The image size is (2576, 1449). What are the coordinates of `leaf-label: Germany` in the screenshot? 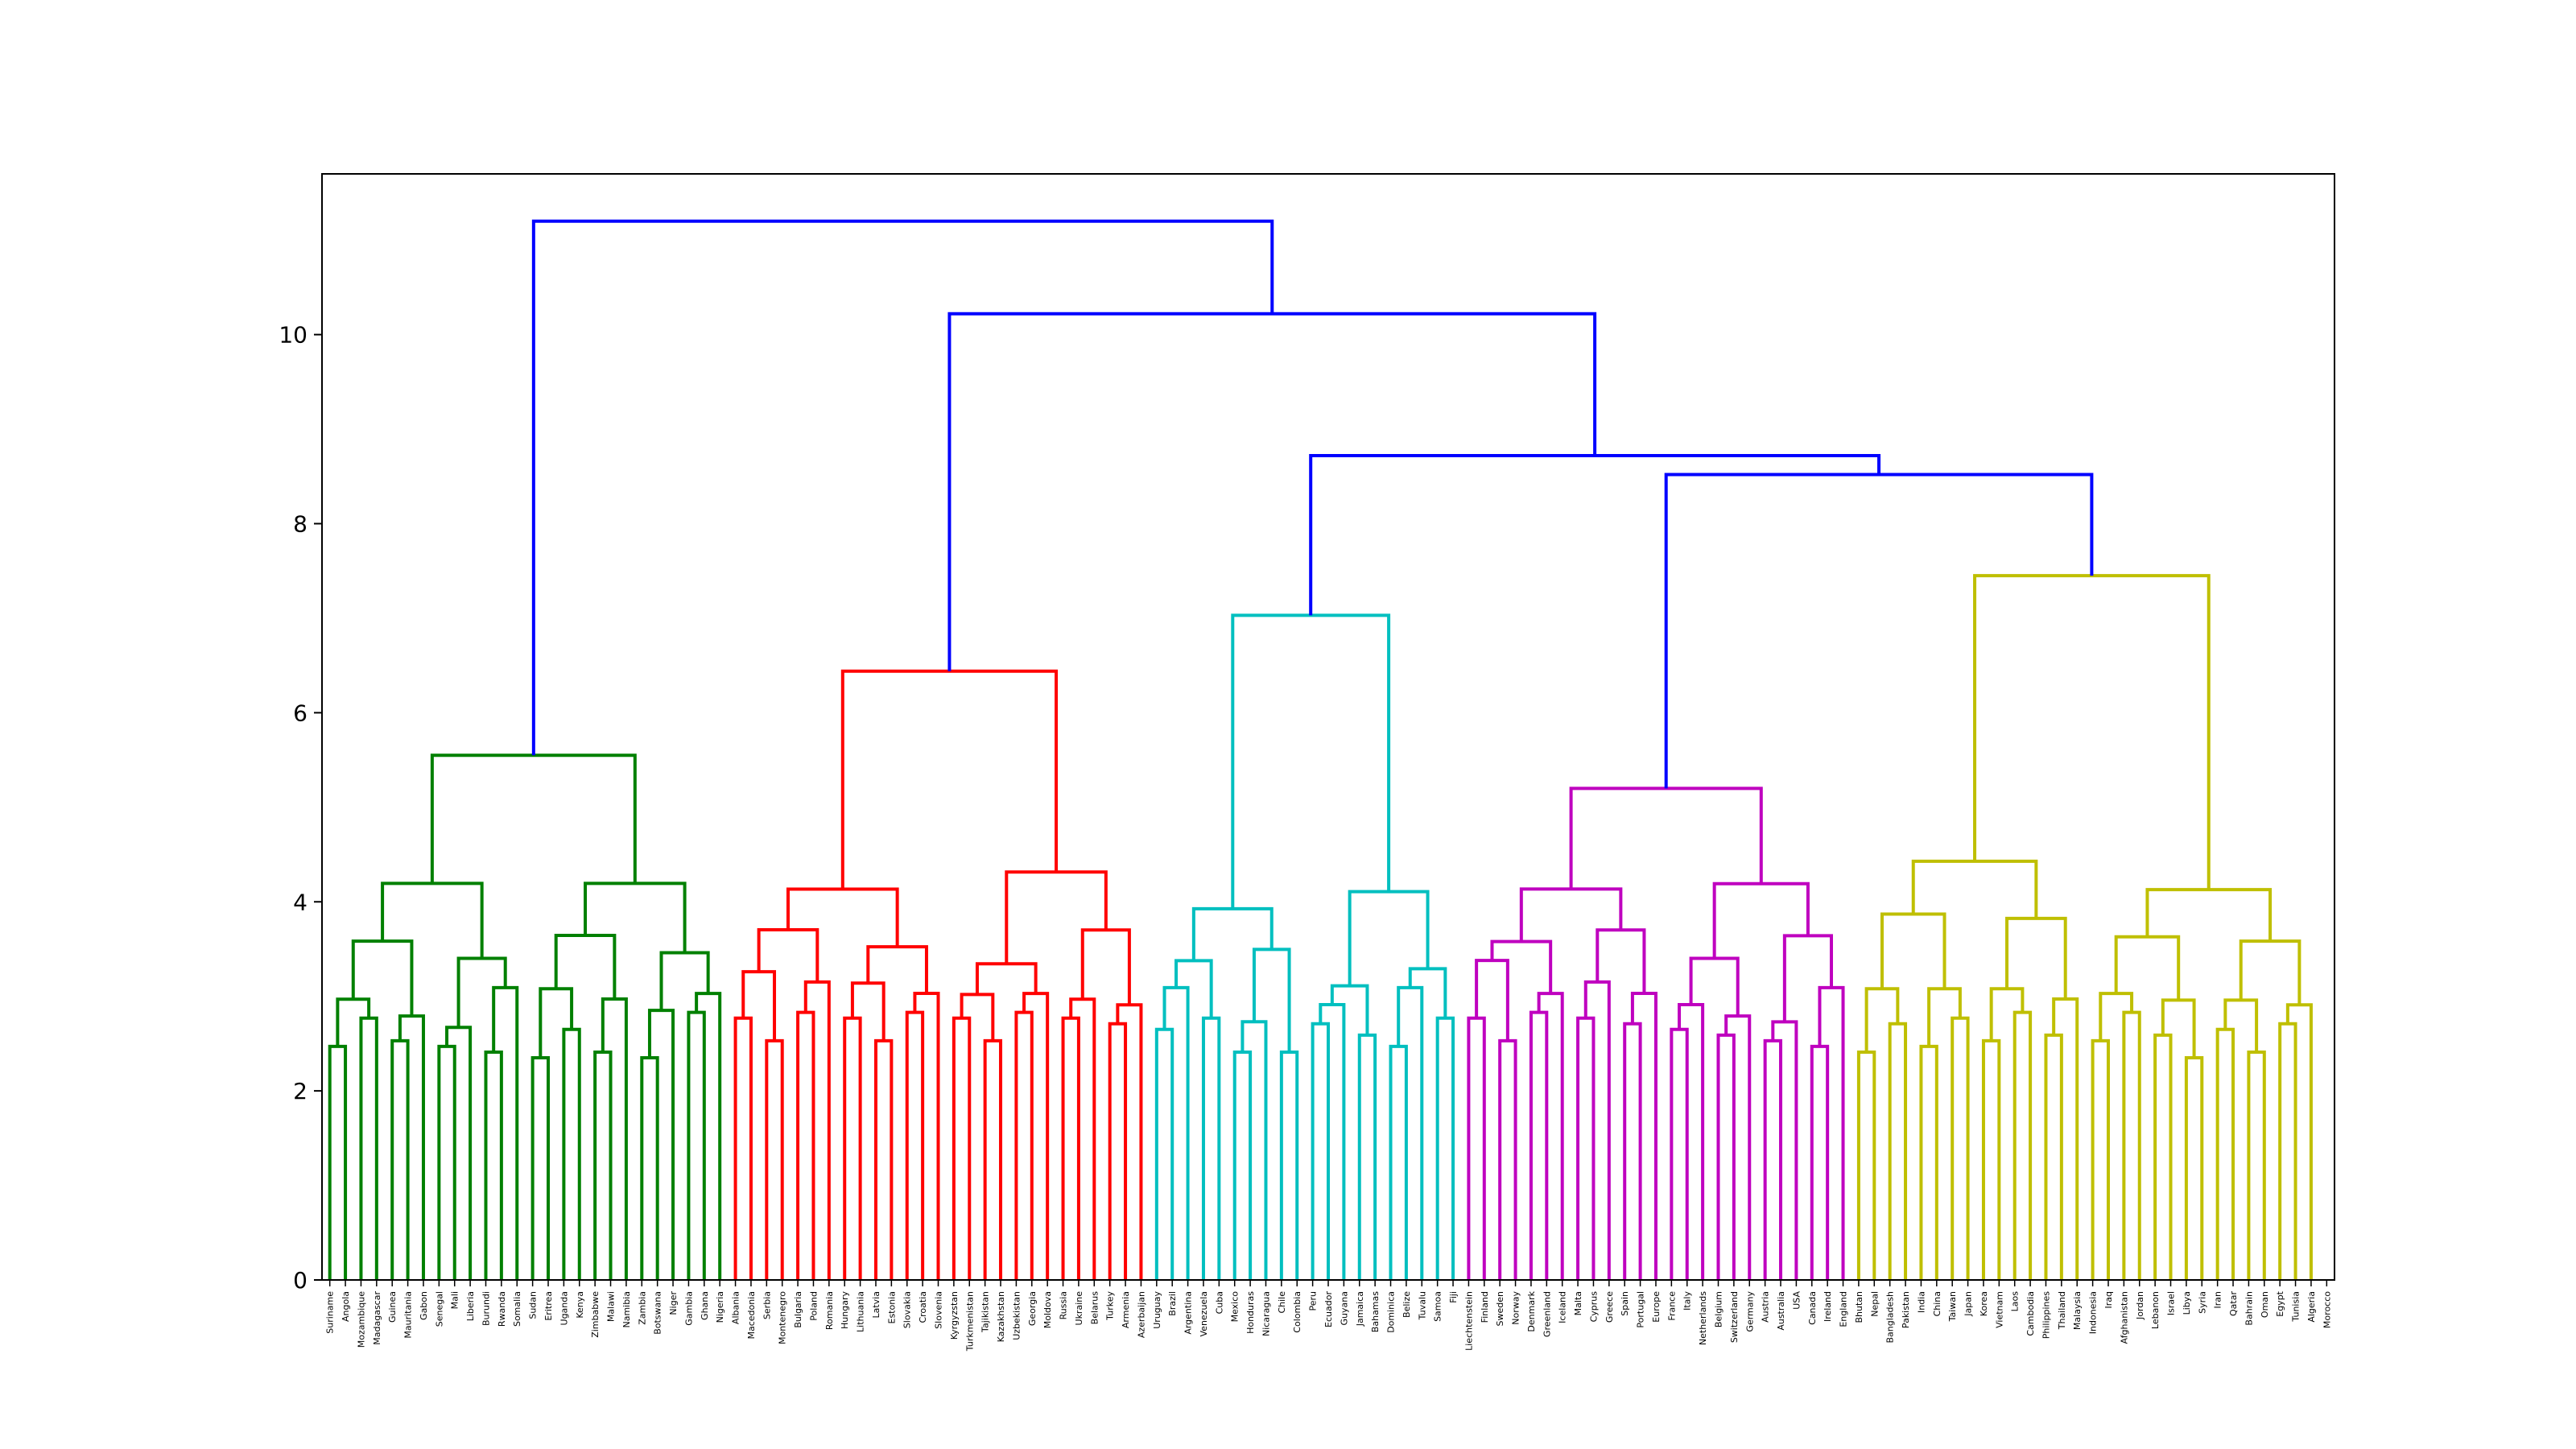 It's located at (1749, 1311).